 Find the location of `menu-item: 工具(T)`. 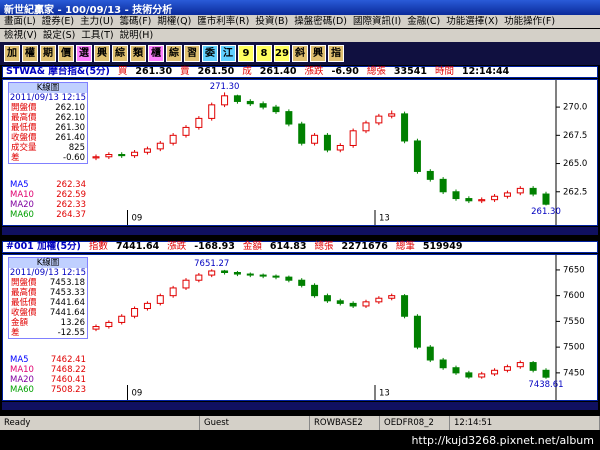

menu-item: 工具(T) is located at coordinates (97, 35).